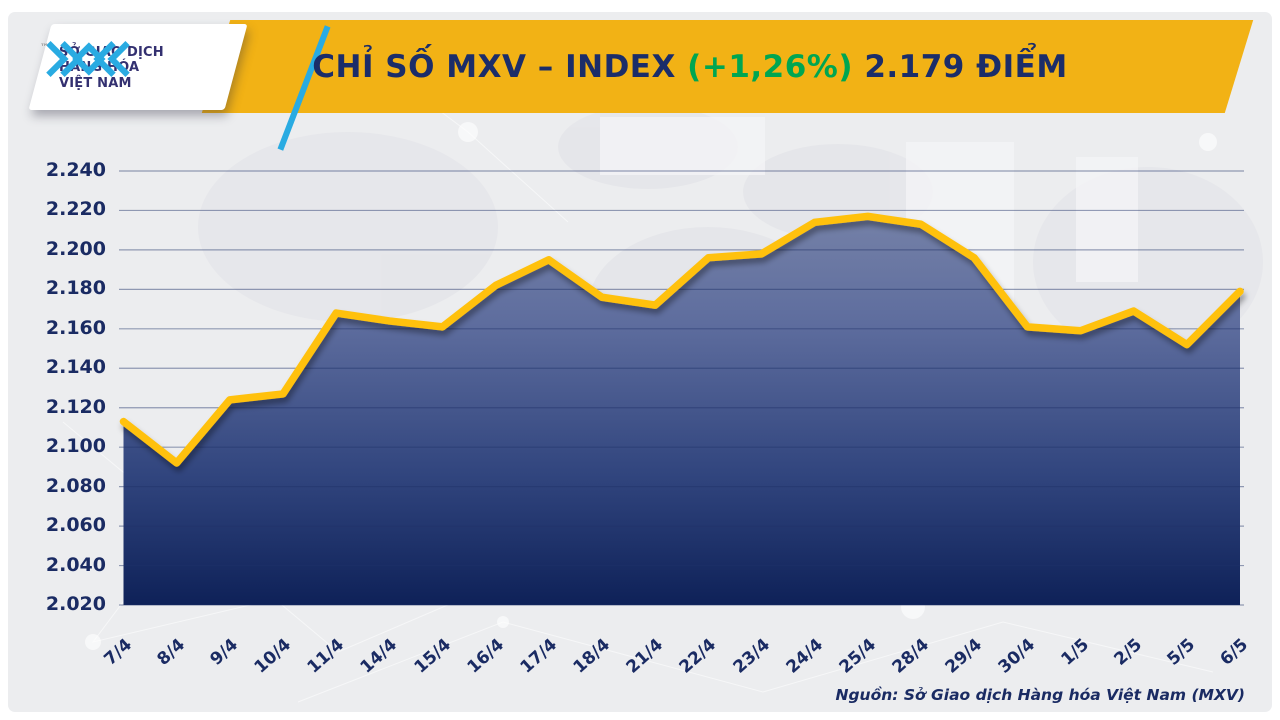  What do you see at coordinates (44, 48) in the screenshot?
I see `trademark-symbol: ™` at bounding box center [44, 48].